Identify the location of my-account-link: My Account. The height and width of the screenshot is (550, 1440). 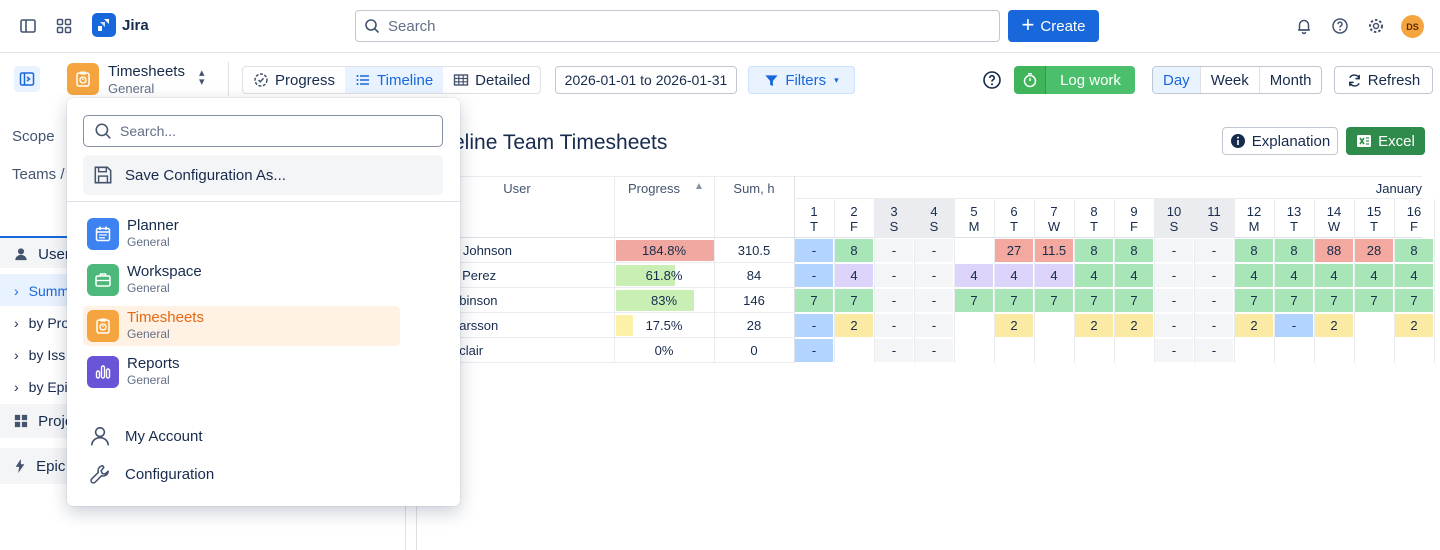
(146, 436).